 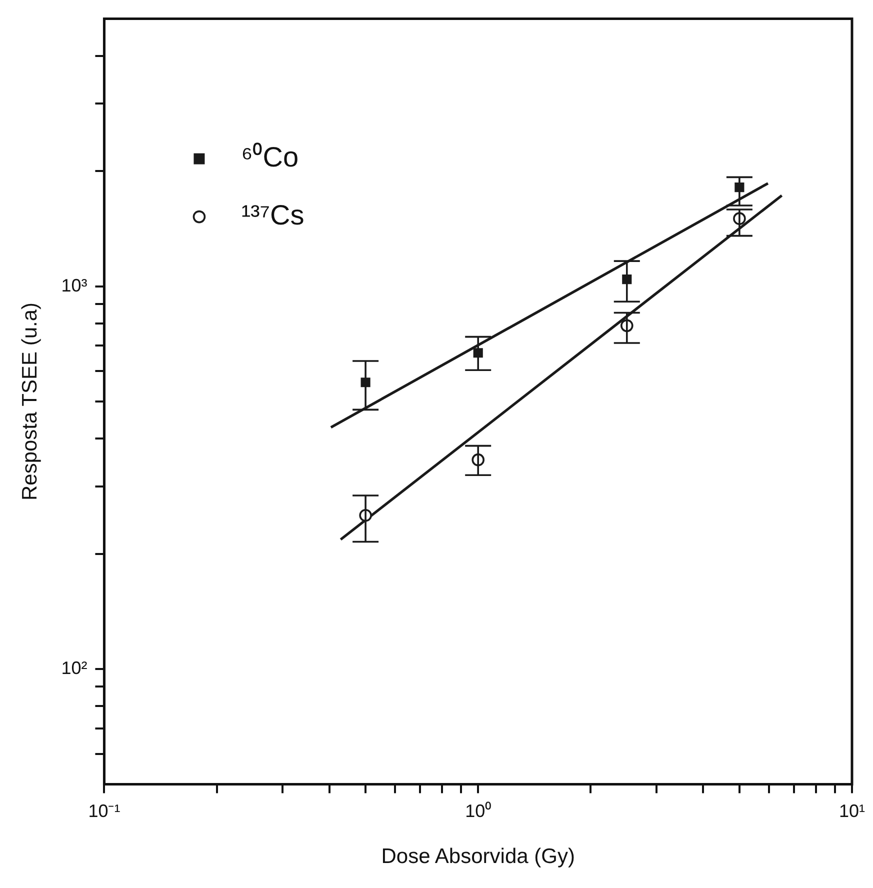 What do you see at coordinates (272, 215) in the screenshot?
I see `legend-label: ¹³⁷Cs` at bounding box center [272, 215].